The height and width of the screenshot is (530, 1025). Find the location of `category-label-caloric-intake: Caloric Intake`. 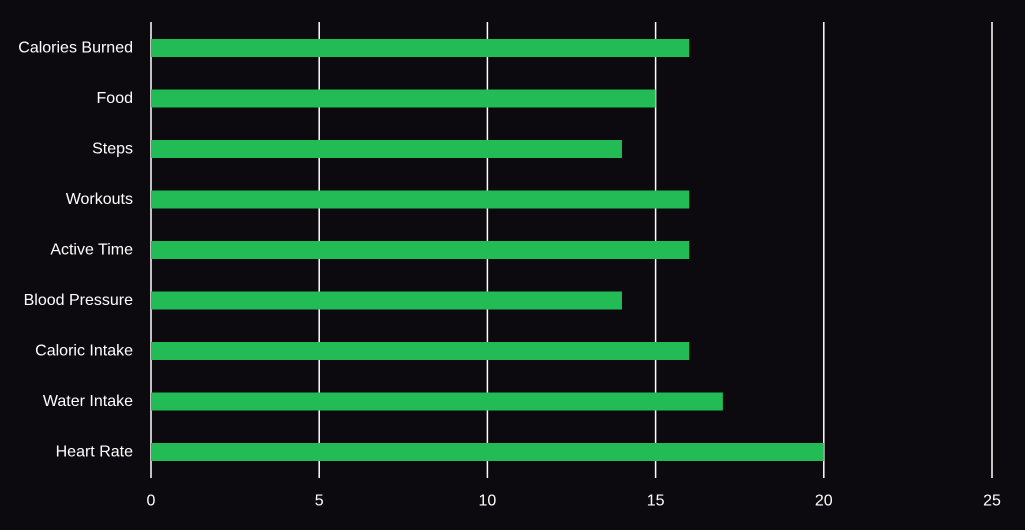

category-label-caloric-intake: Caloric Intake is located at coordinates (84, 351).